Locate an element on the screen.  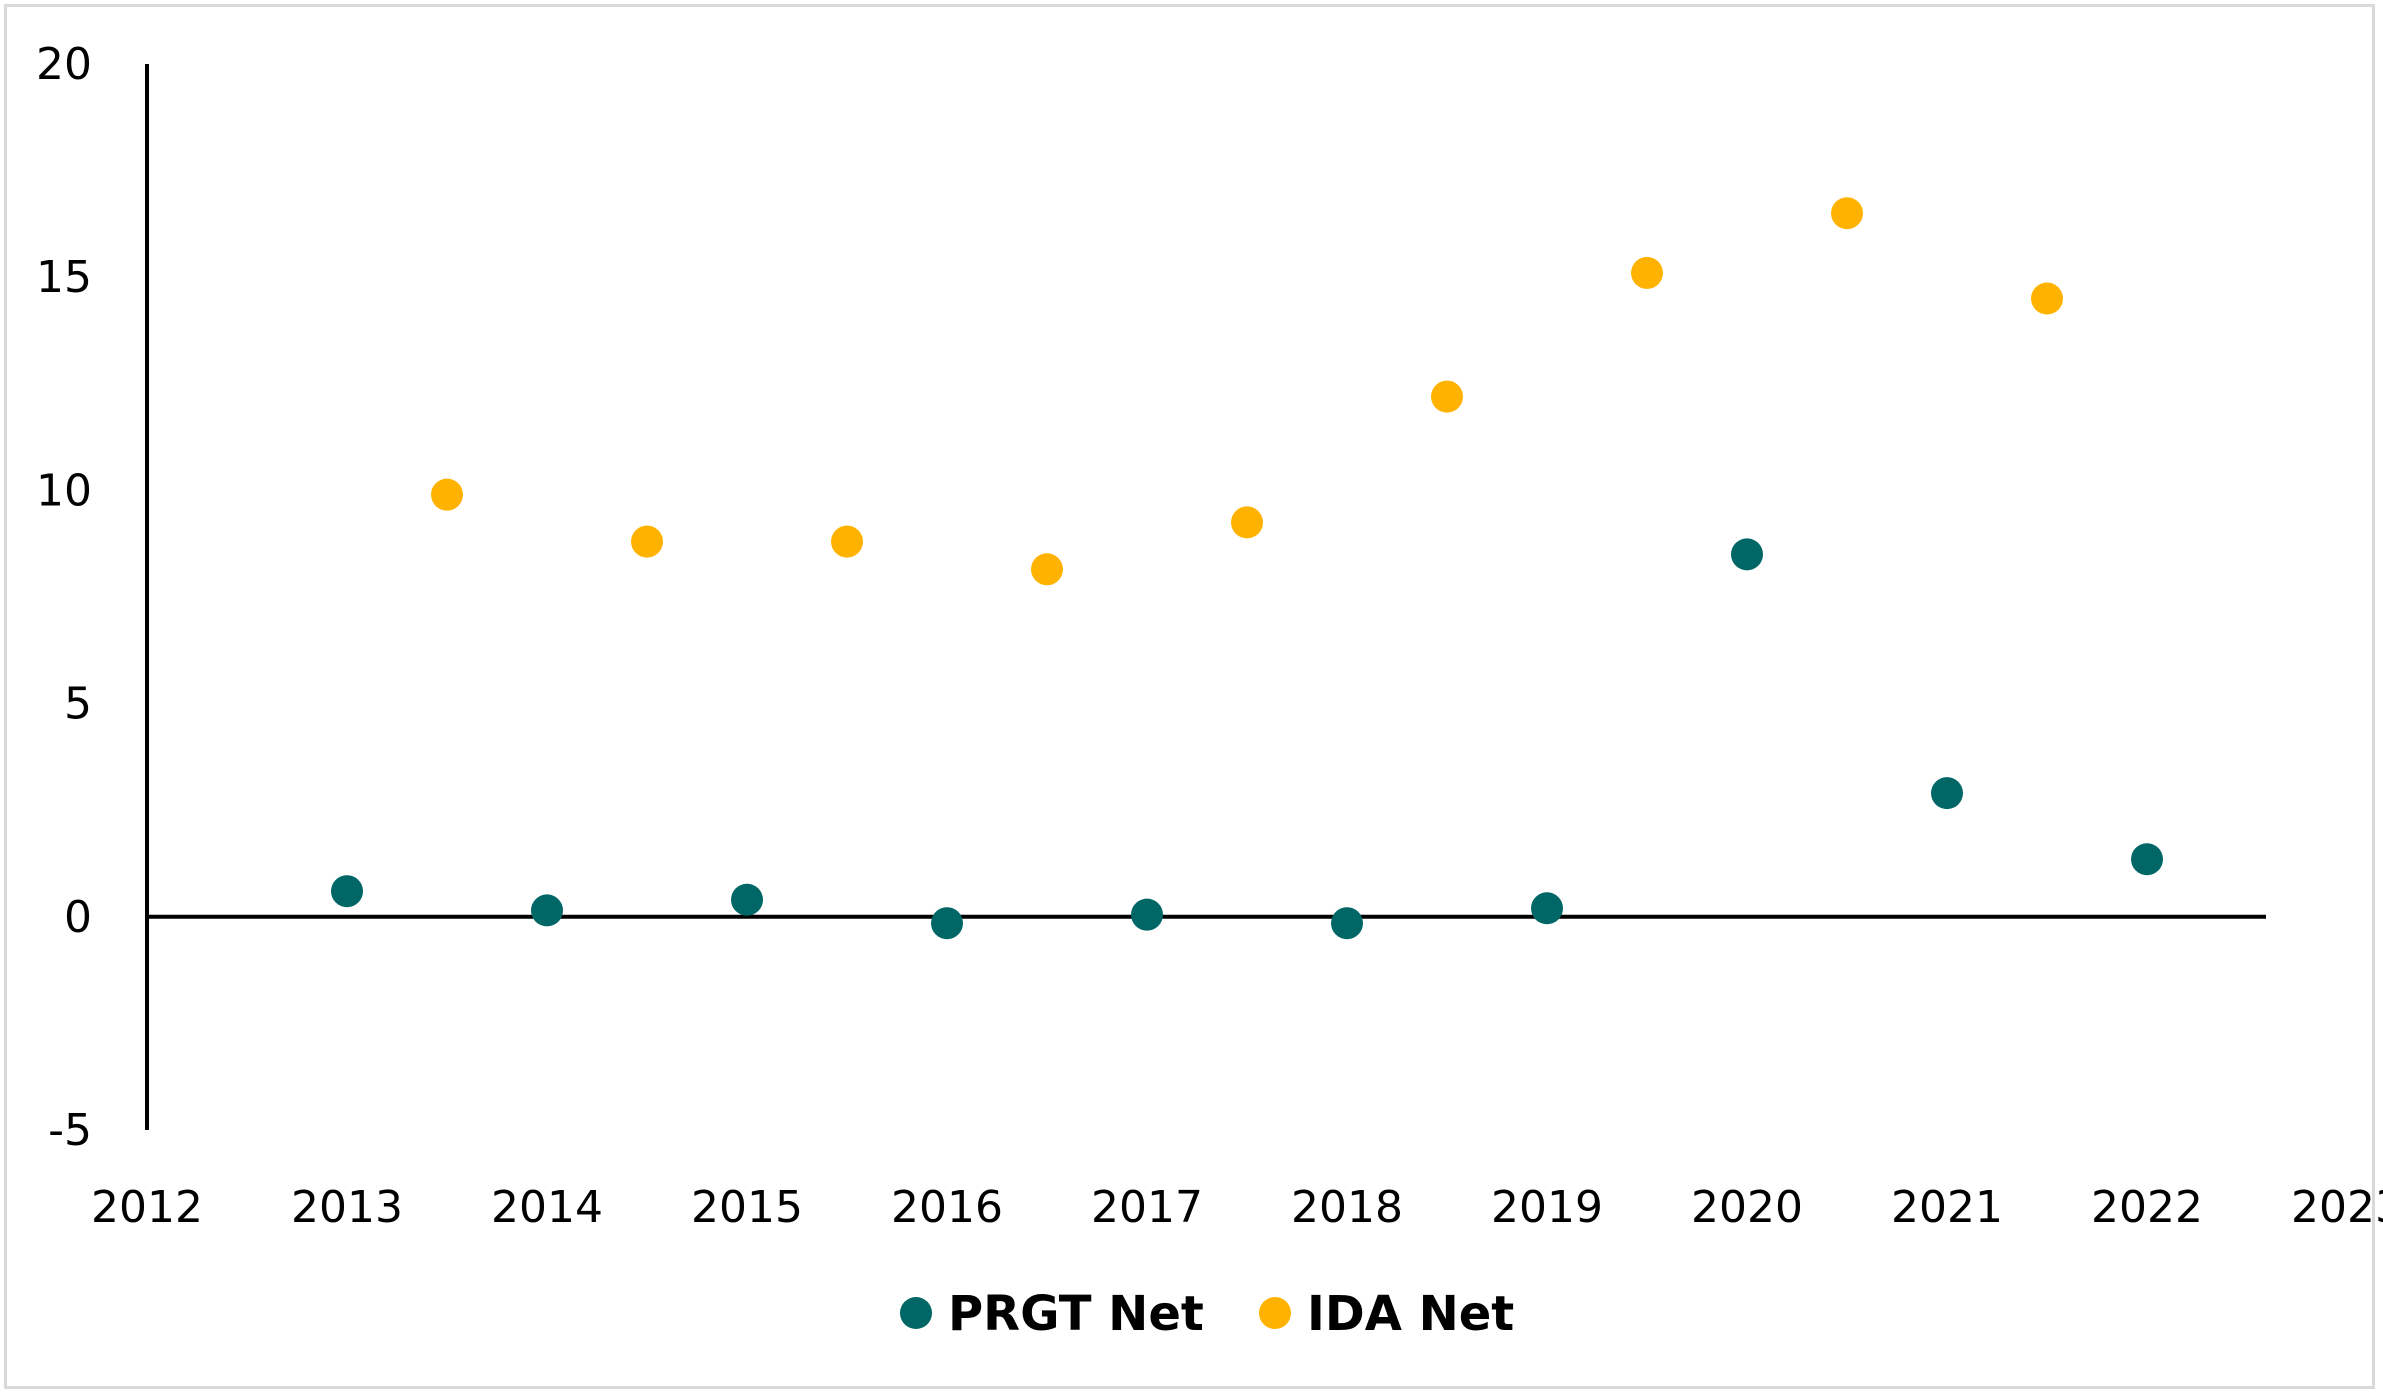
legend-label-prgt-net: PRGT Net is located at coordinates (1076, 1314).